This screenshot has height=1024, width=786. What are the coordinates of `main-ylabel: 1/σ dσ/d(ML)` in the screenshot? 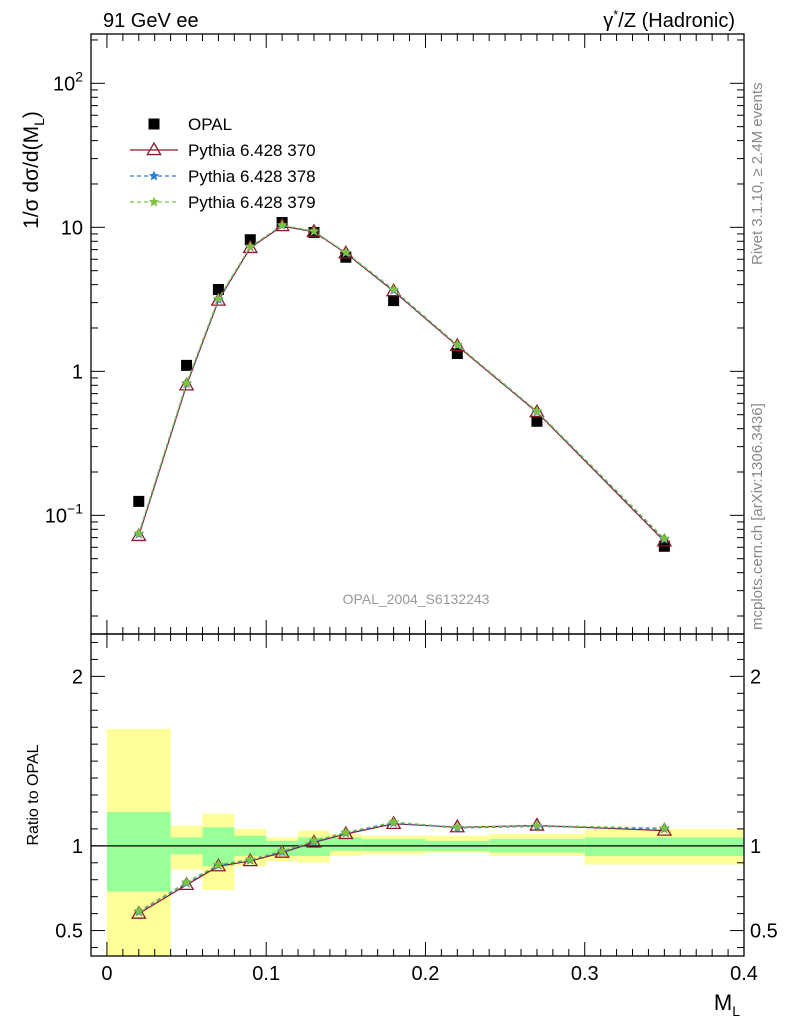 It's located at (33, 170).